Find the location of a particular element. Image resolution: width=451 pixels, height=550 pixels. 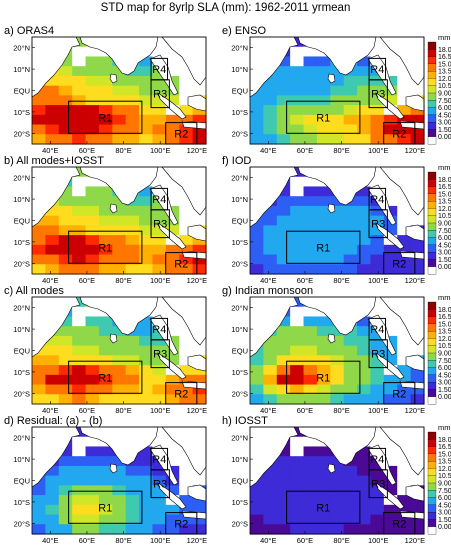

x-tick-label: 120°E is located at coordinates (197, 540).